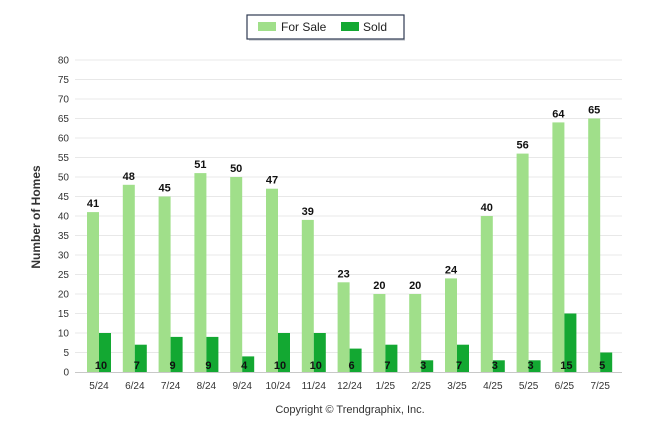 Image resolution: width=646 pixels, height=439 pixels. I want to click on legend-swatch-for-sale, so click(267, 26).